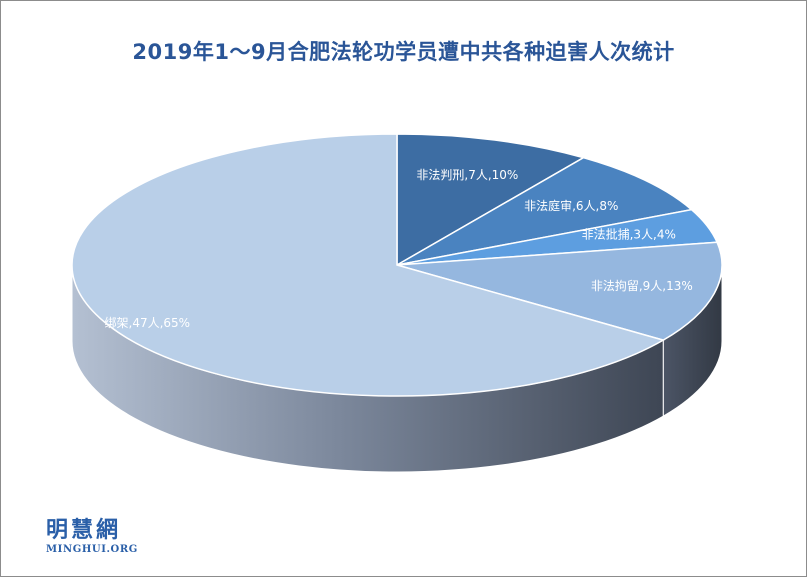 The width and height of the screenshot is (807, 577). What do you see at coordinates (629, 233) in the screenshot?
I see `data-label-3: 非法批捕,3人,4%` at bounding box center [629, 233].